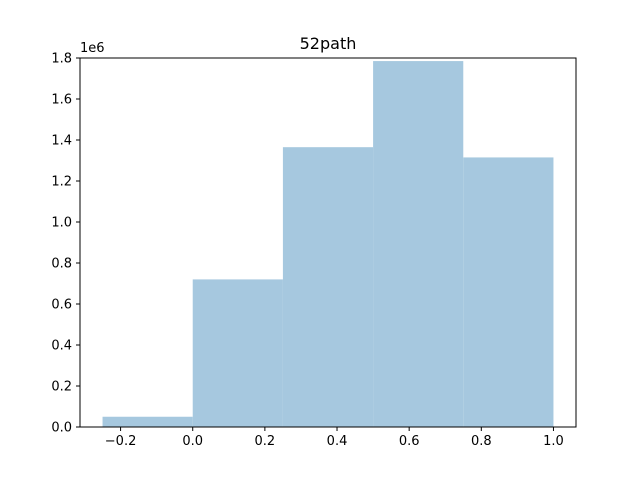 This screenshot has height=480, width=640. I want to click on x-tick-label: 0.6, so click(409, 441).